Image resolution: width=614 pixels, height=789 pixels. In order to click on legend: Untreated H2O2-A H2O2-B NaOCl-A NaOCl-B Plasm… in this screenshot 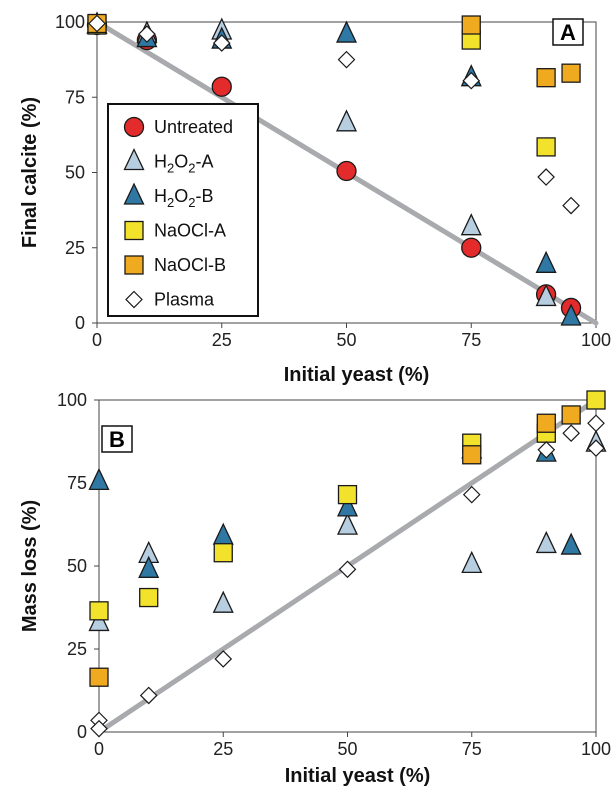, I will do `click(183, 210)`.